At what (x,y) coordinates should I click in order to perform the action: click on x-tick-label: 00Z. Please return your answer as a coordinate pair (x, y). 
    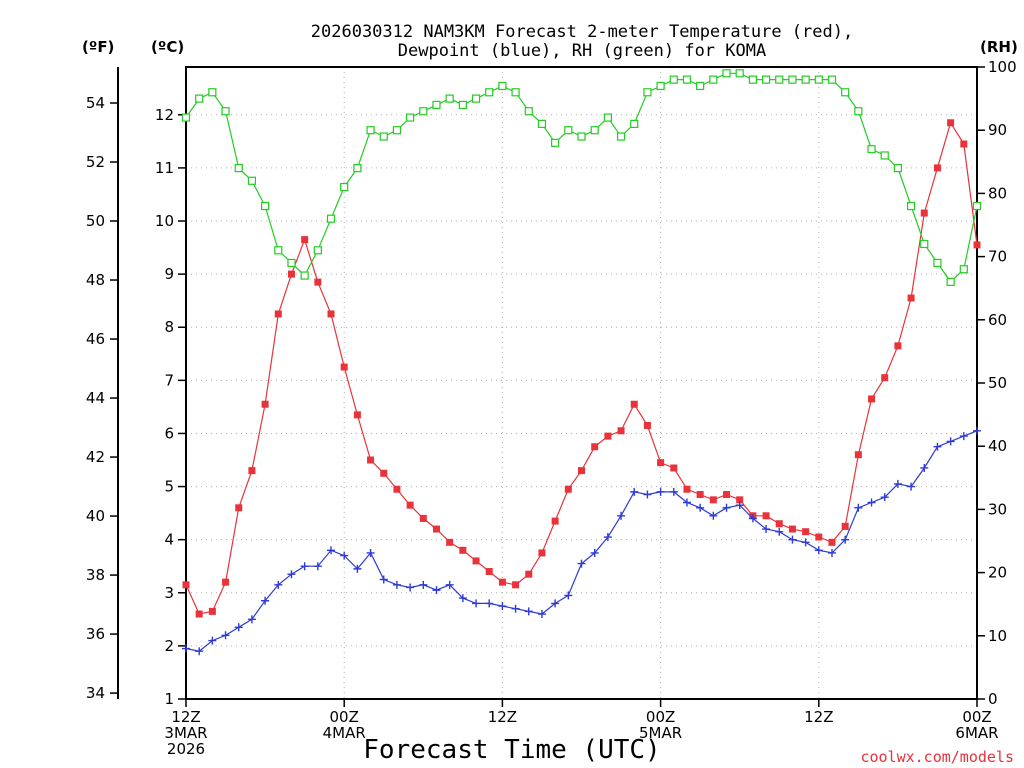
    Looking at the image, I should click on (976, 717).